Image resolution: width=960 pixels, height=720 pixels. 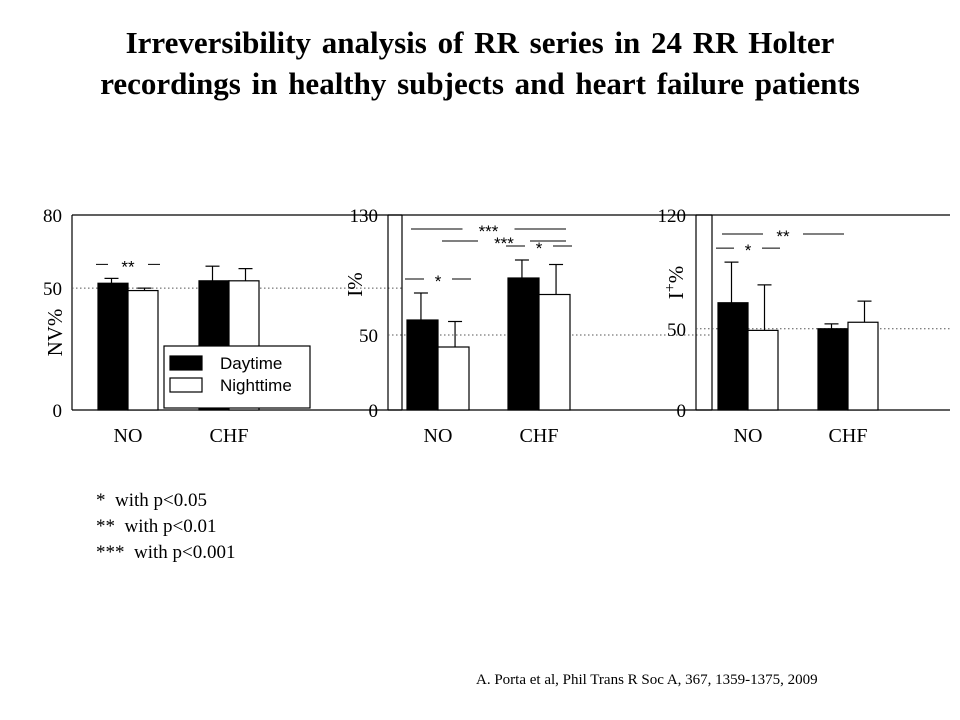 I want to click on y-axis-label: NV%, so click(x=55, y=333).